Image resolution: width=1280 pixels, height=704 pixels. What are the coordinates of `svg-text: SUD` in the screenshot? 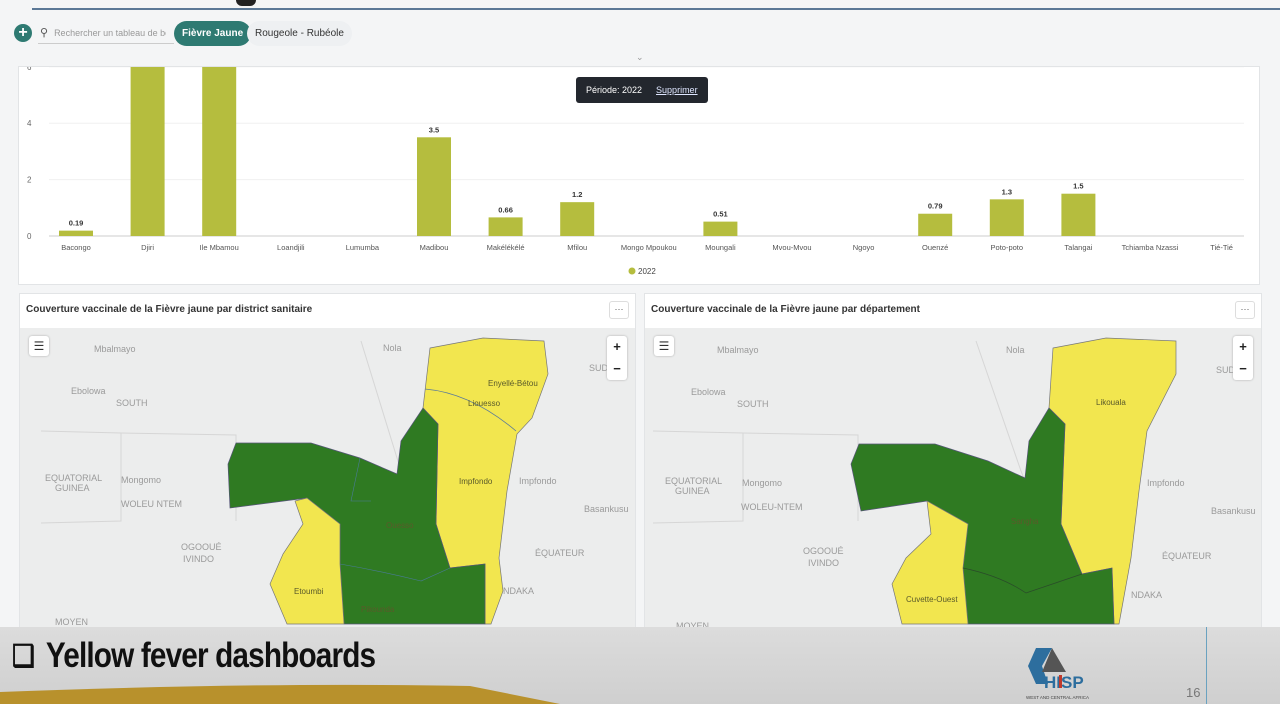 It's located at (1226, 370).